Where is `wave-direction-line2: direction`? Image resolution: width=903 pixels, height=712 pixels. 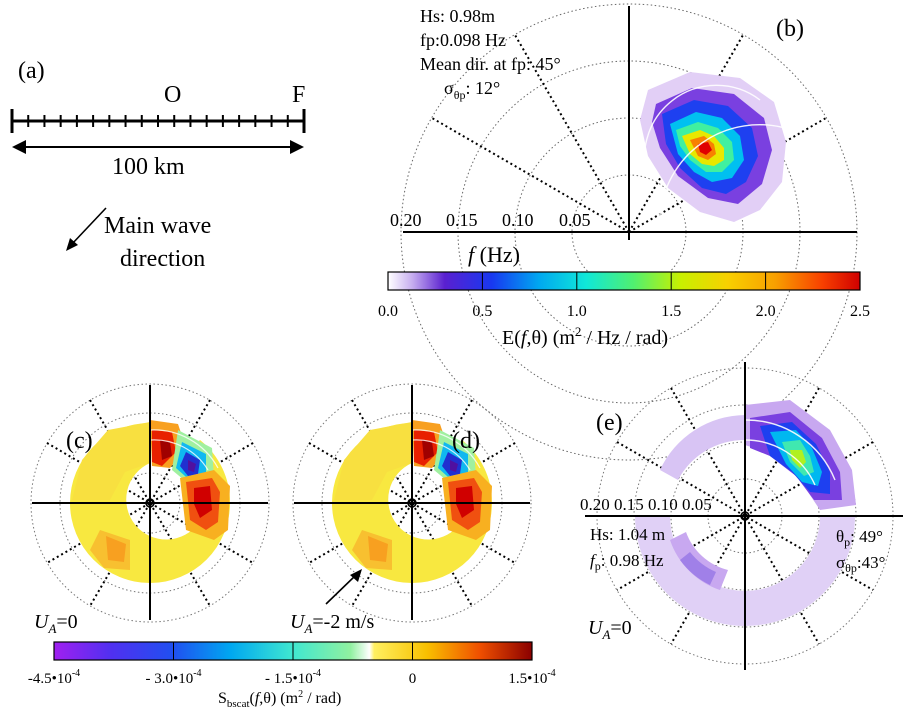
wave-direction-line2: direction is located at coordinates (162, 259).